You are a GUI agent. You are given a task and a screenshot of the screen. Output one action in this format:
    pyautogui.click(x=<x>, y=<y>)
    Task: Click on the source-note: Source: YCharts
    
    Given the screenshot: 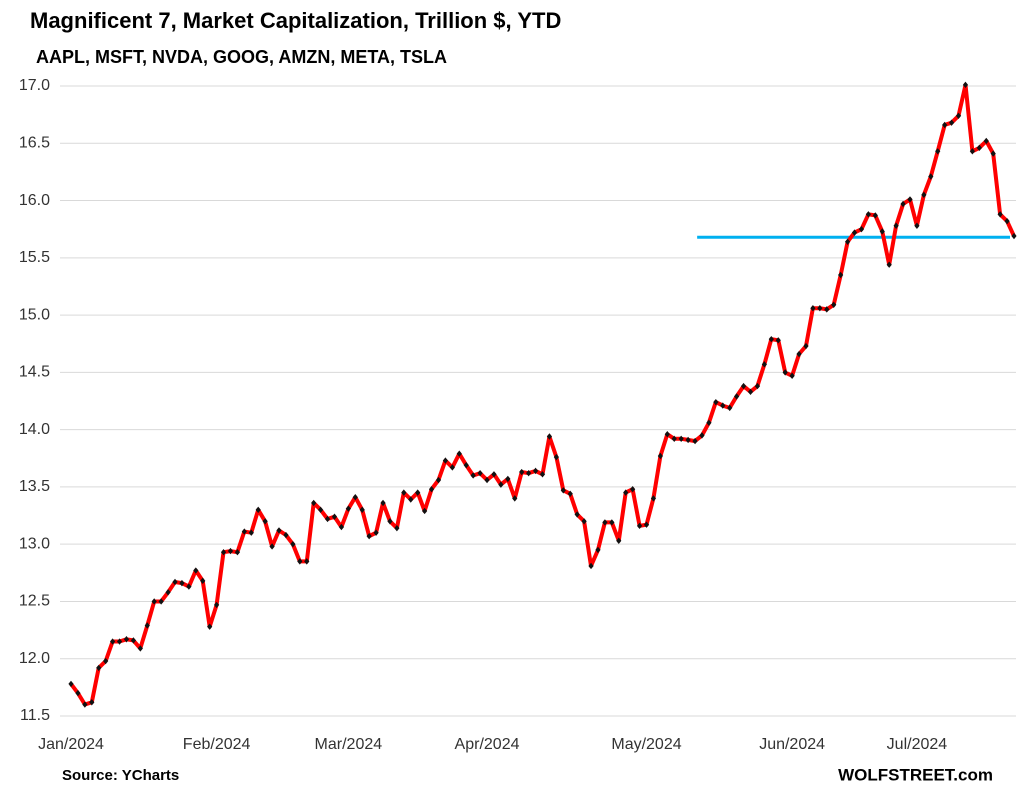 What is the action you would take?
    pyautogui.click(x=120, y=775)
    